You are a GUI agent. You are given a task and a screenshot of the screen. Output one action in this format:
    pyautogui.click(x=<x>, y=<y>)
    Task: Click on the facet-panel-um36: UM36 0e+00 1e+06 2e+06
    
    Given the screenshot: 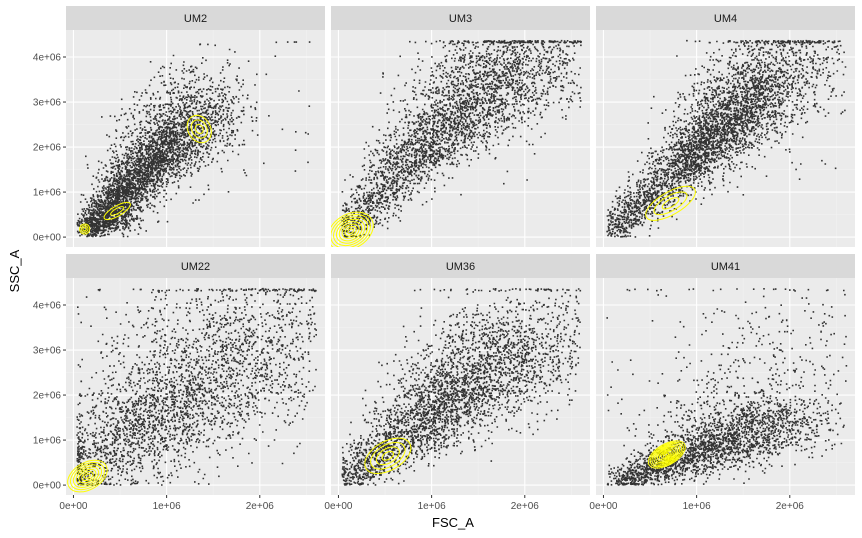 What is the action you would take?
    pyautogui.click(x=457, y=383)
    